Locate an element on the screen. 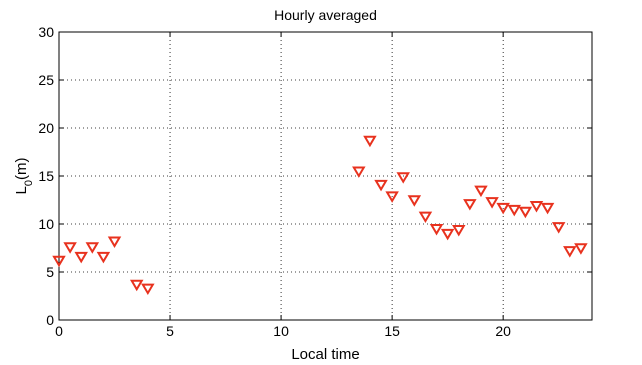  chart-title: Hourly averaged is located at coordinates (325, 15).